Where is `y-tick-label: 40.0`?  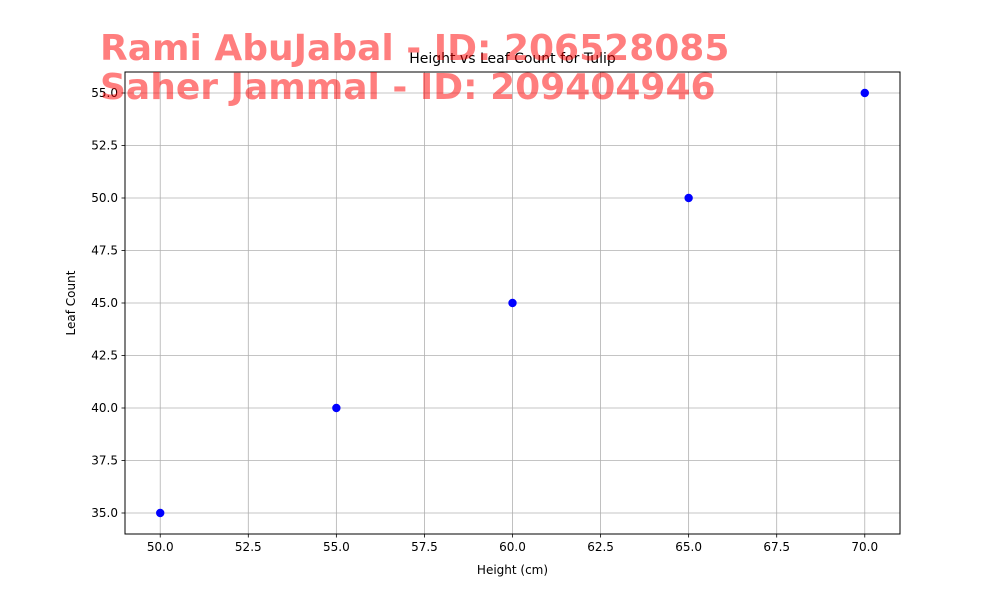
y-tick-label: 40.0 is located at coordinates (104, 408).